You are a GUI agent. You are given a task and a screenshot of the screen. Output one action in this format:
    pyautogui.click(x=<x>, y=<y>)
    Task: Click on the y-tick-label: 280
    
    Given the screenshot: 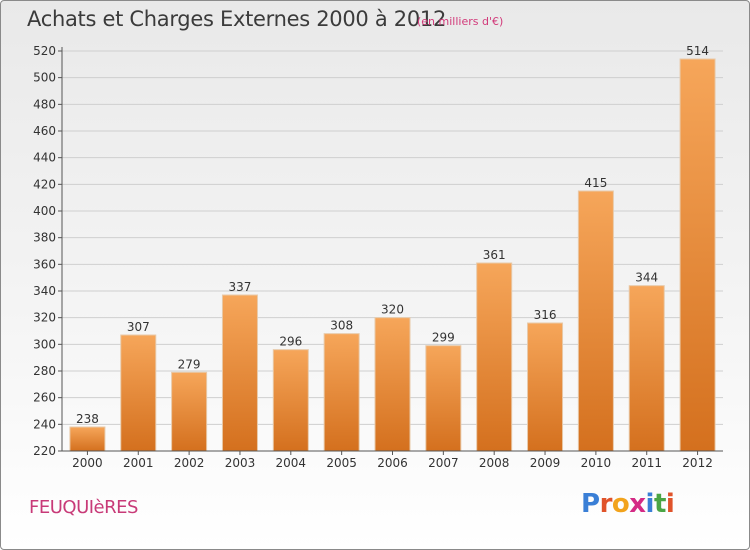 What is the action you would take?
    pyautogui.click(x=44, y=371)
    